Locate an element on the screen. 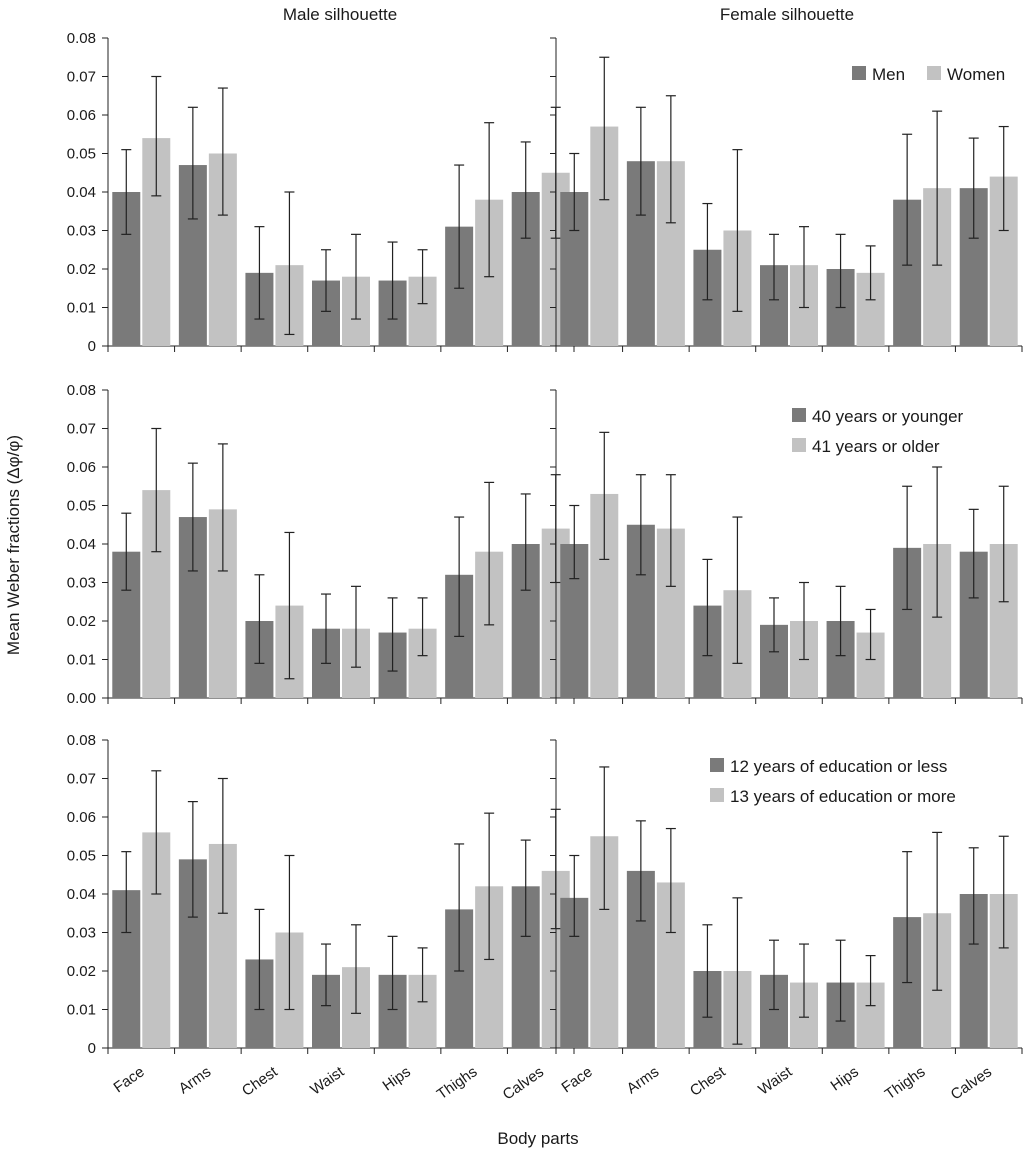  column-title-male: Male silhouette is located at coordinates (340, 14).